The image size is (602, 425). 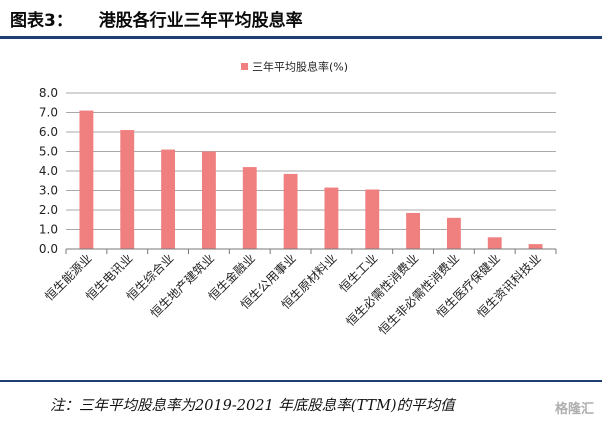 What do you see at coordinates (41, 21) in the screenshot?
I see `figure-label: 图表3：` at bounding box center [41, 21].